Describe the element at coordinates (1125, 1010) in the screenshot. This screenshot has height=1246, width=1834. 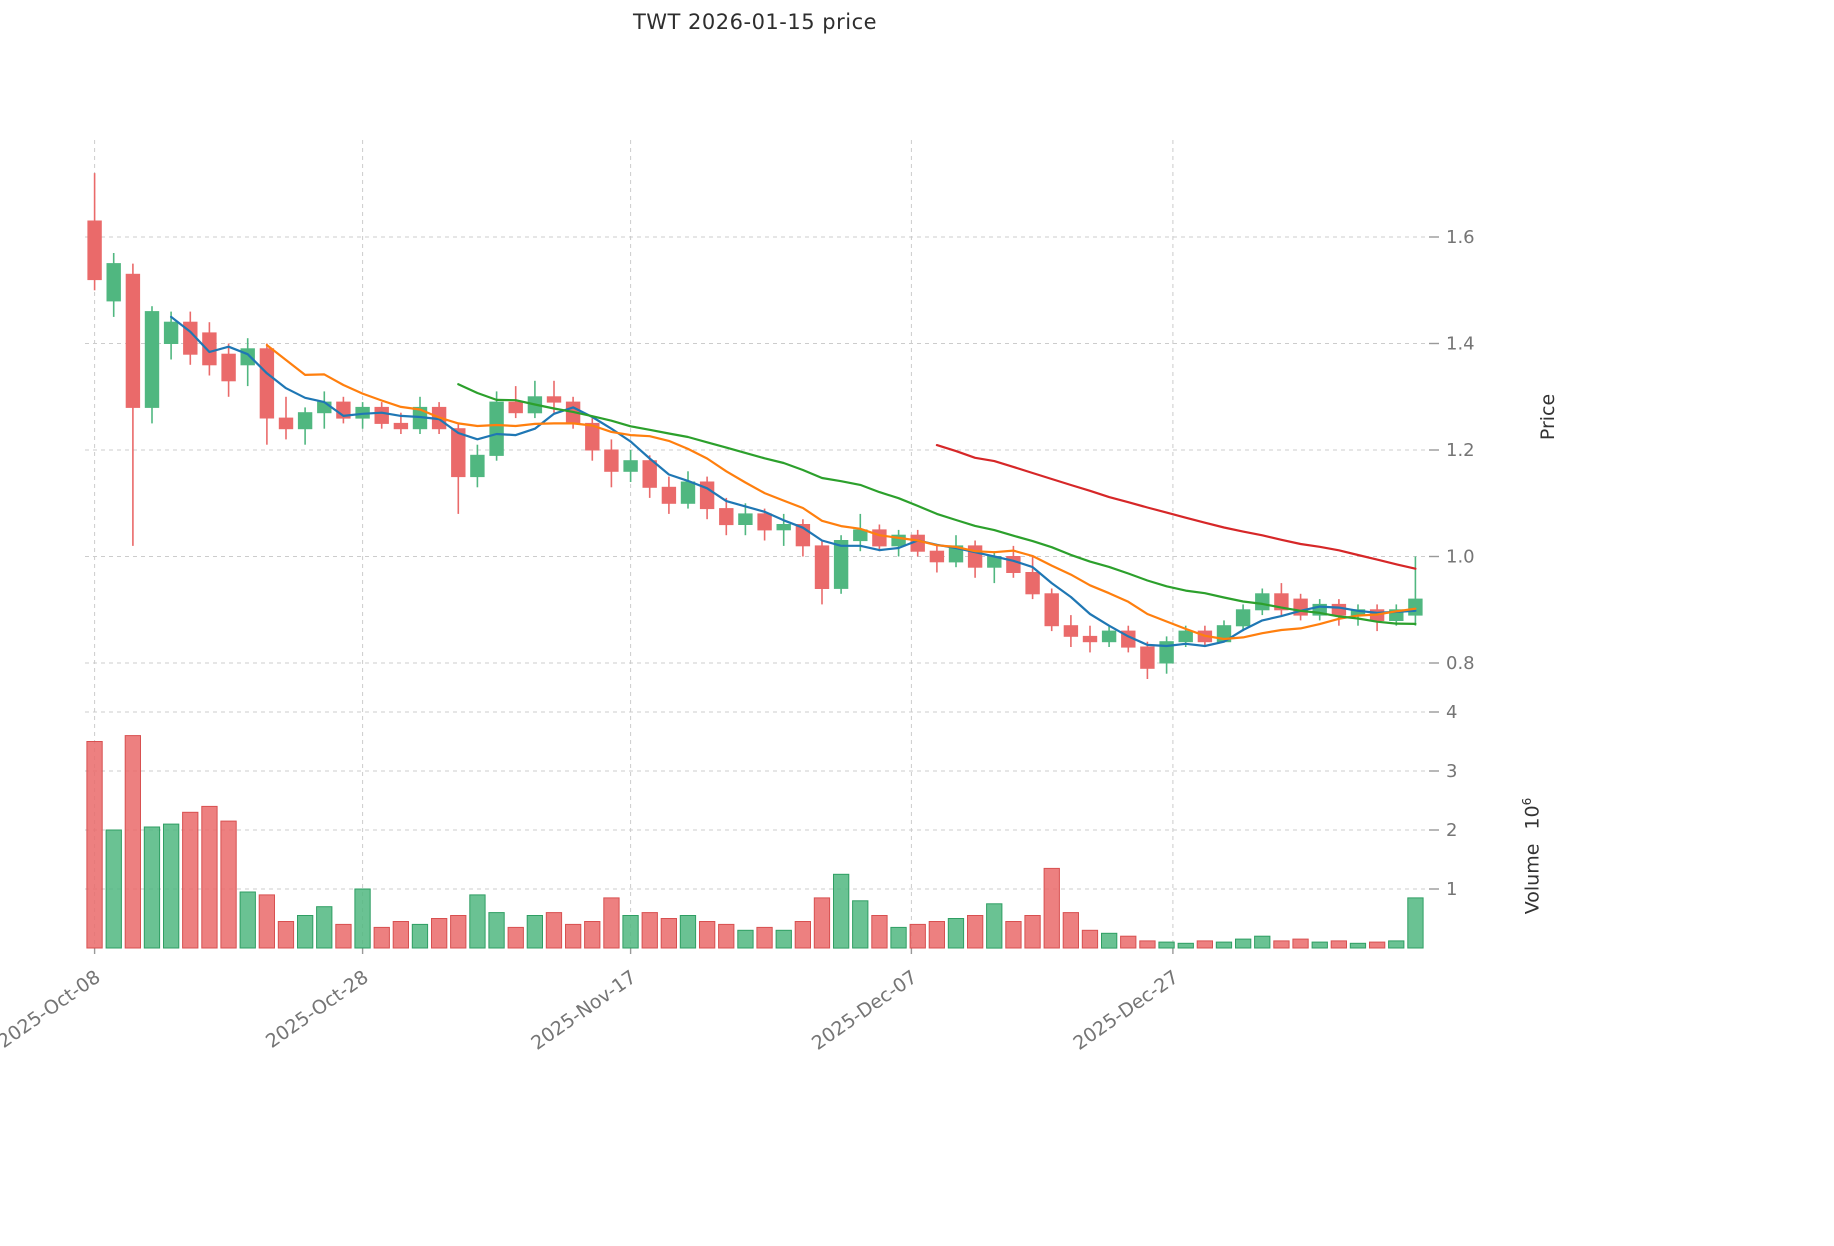
I see `x-tick-label: 2025-Dec-27` at that location.